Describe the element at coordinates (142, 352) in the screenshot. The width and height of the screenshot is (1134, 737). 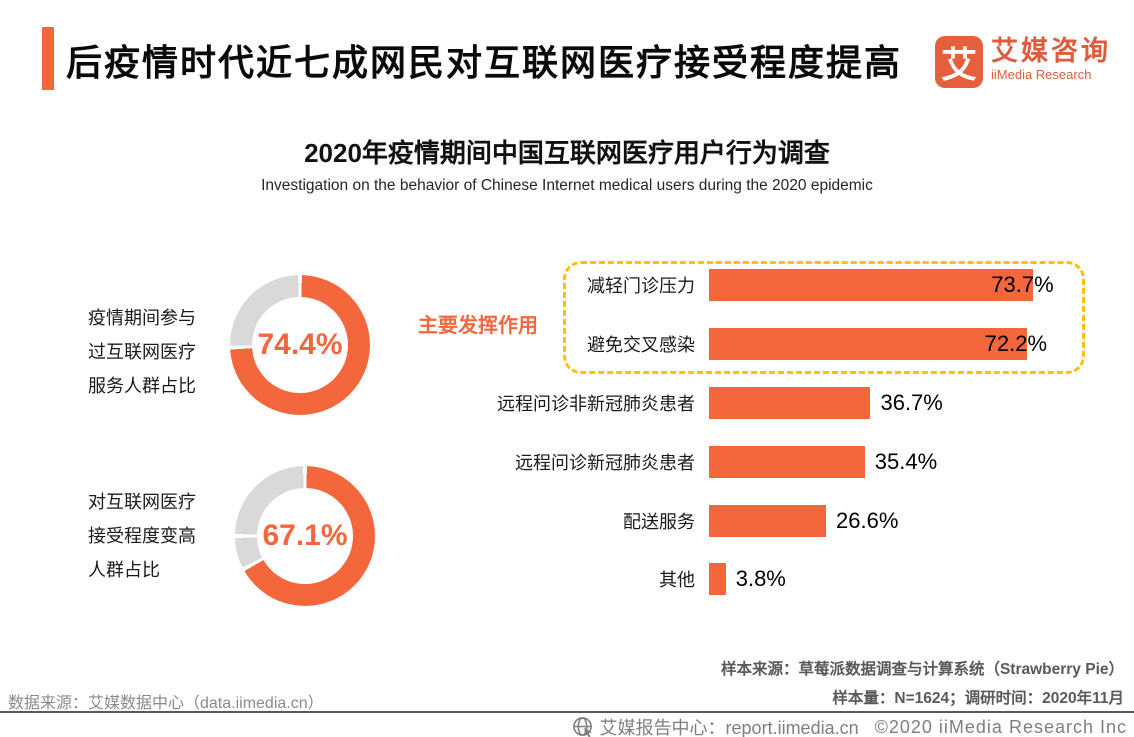
I see `donut-1-label-line: 过互联网医疗` at that location.